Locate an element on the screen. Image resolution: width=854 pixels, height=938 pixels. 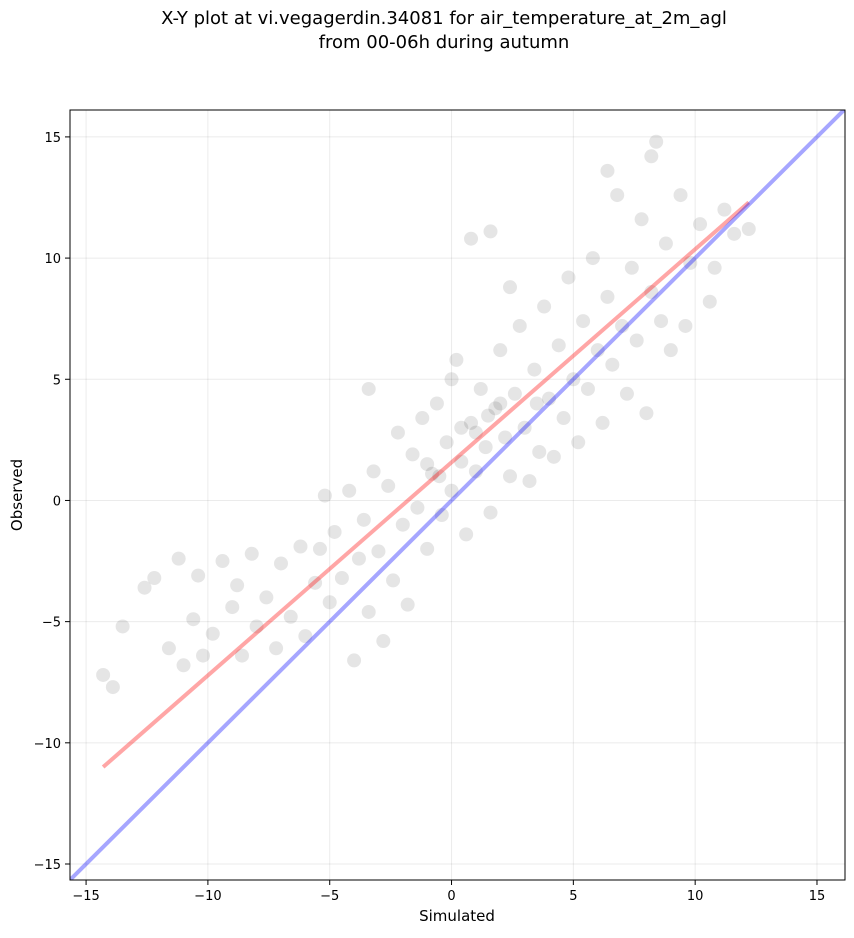
x-tick-label: 10 is located at coordinates (695, 896).